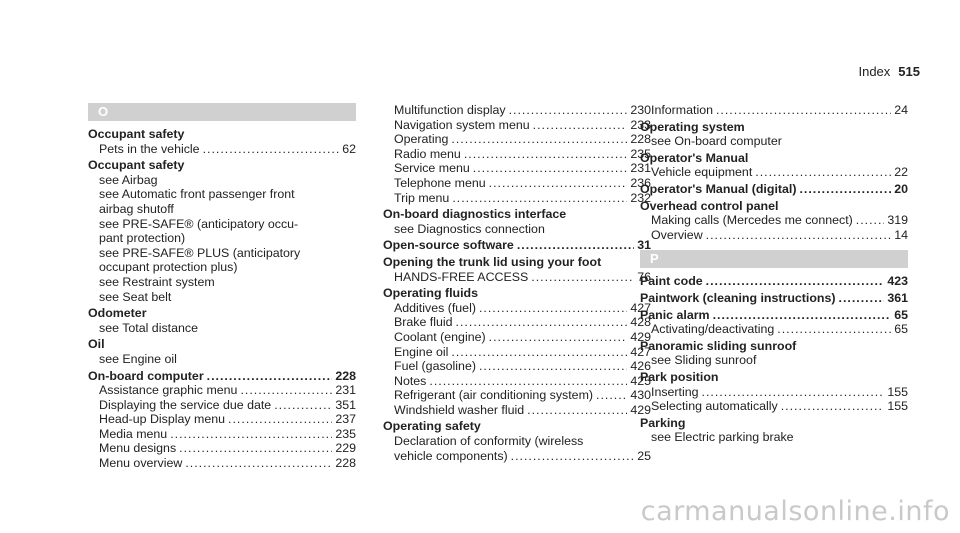 This screenshot has width=960, height=533. Describe the element at coordinates (640, 124) in the screenshot. I see `index-page-ref: 233` at that location.